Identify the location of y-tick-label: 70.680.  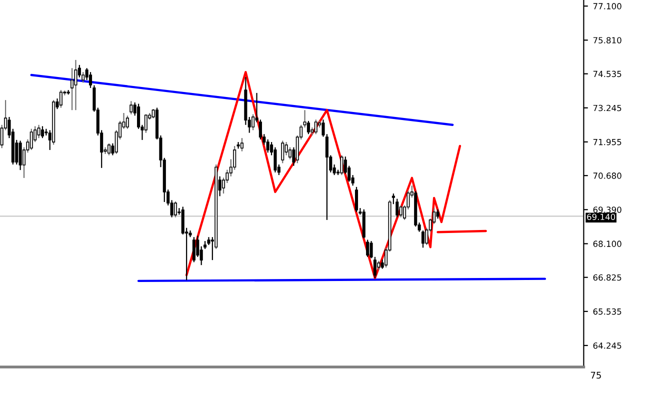
(607, 175).